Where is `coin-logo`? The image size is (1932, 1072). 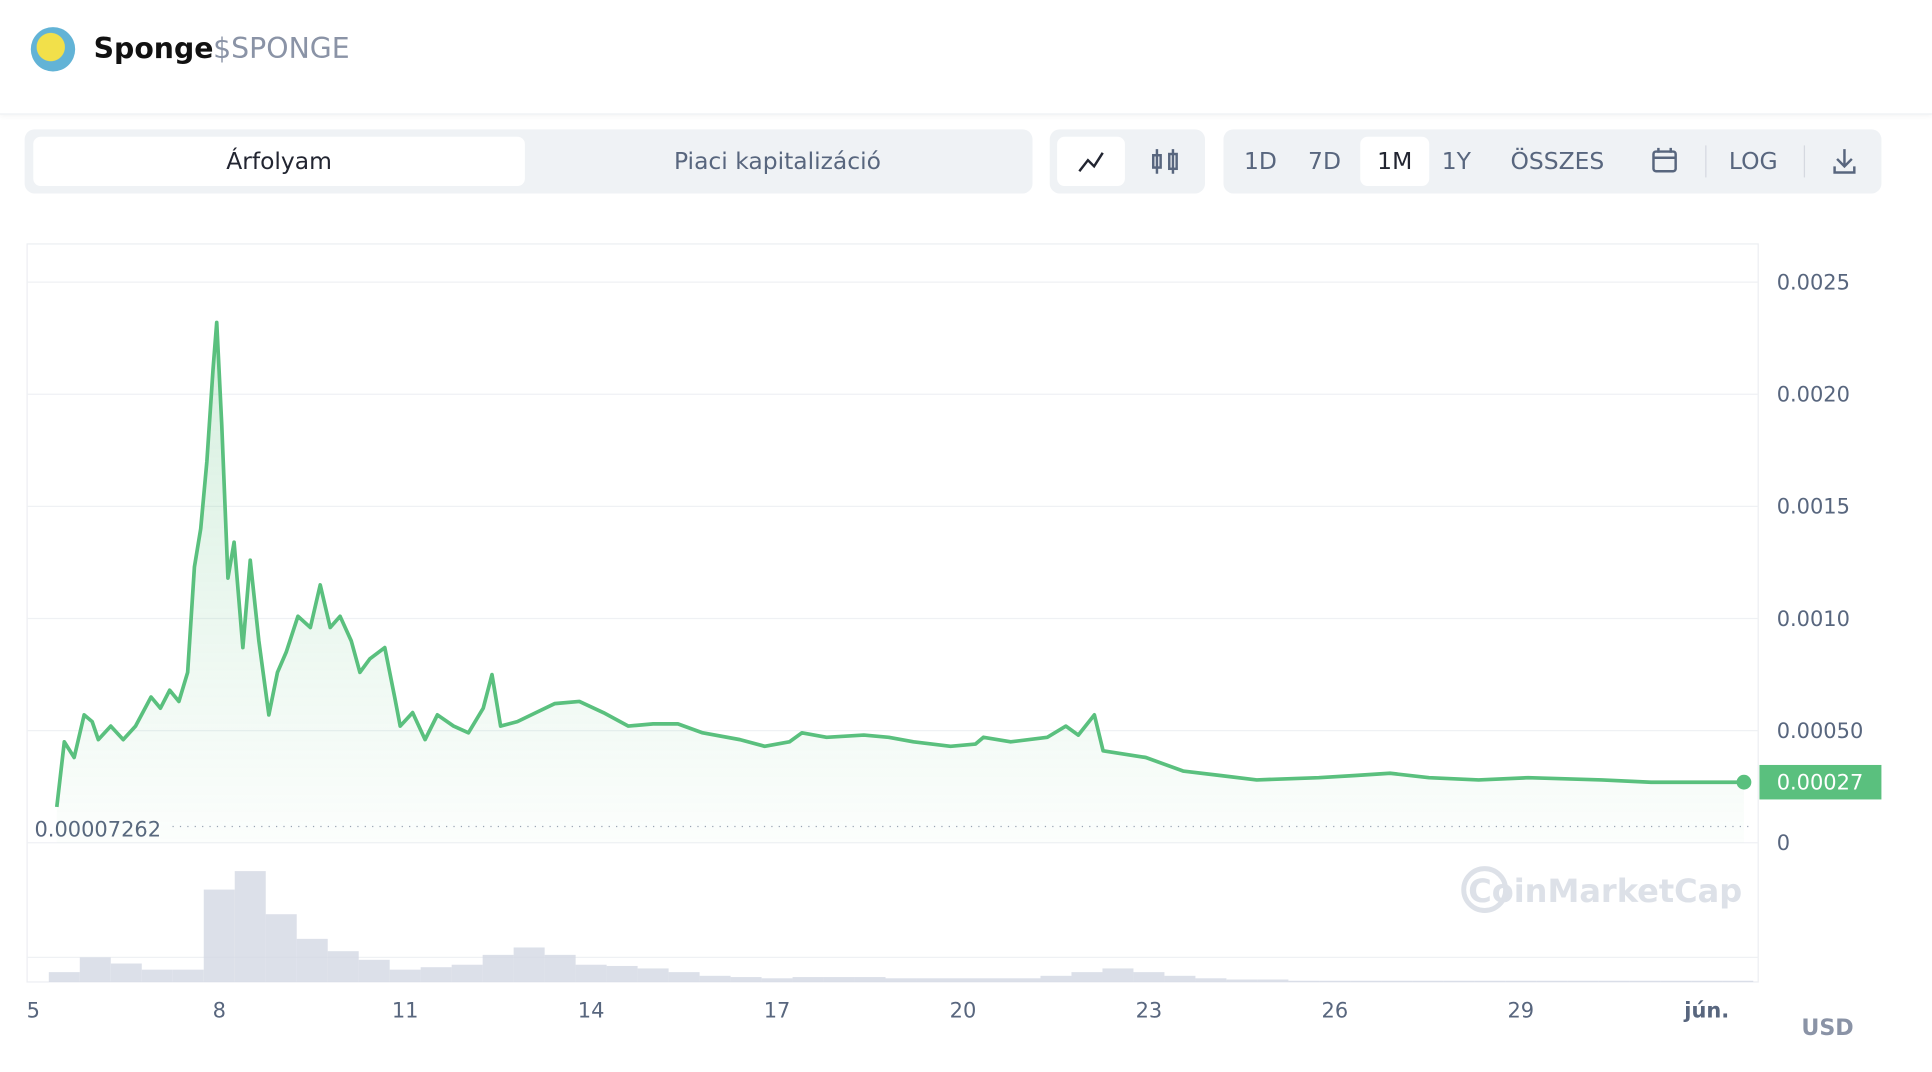 coin-logo is located at coordinates (53, 49).